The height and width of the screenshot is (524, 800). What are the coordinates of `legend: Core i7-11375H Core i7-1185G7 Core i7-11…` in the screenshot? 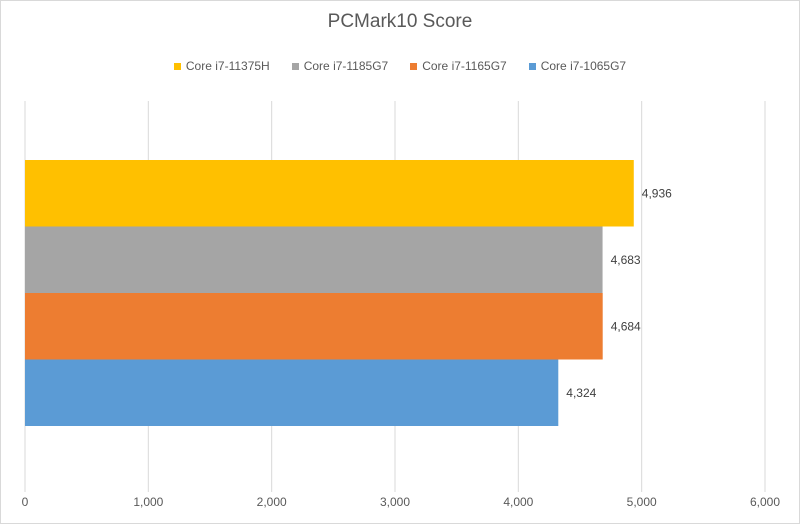 It's located at (400, 66).